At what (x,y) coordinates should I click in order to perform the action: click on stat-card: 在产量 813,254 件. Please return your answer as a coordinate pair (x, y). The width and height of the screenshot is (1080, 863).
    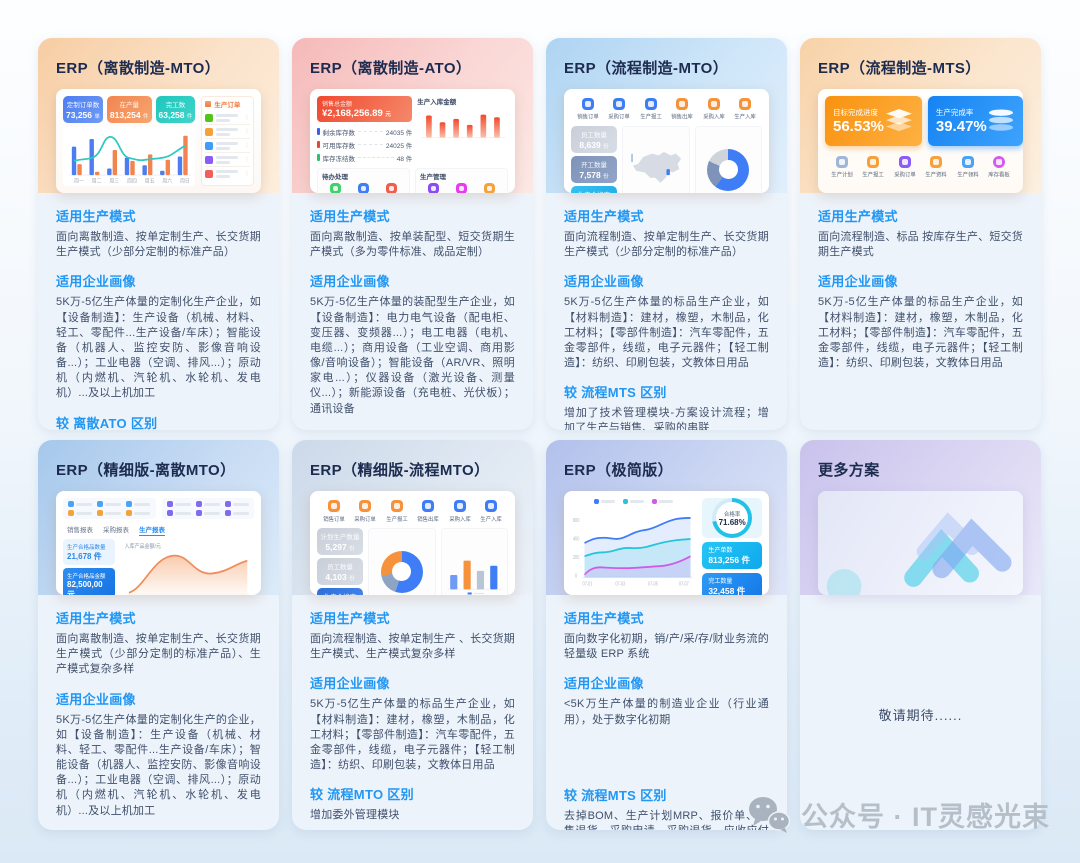
    Looking at the image, I should click on (129, 109).